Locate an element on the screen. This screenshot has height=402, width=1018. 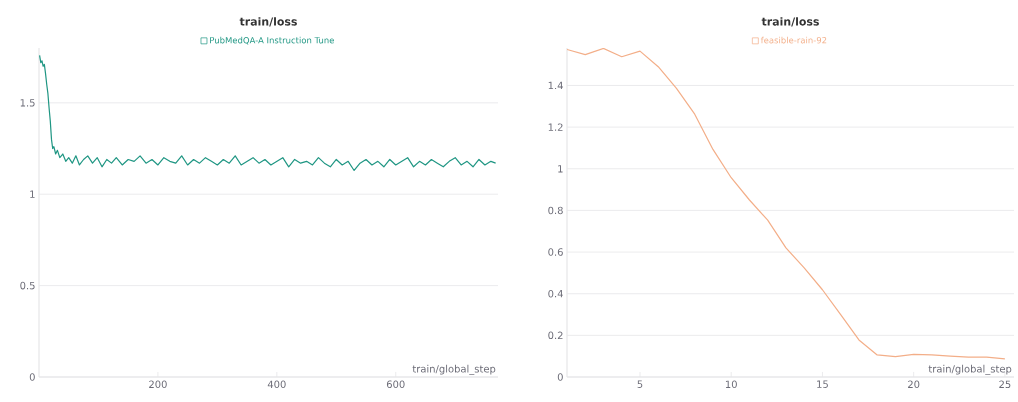
x-tick-label: 15 is located at coordinates (822, 384).